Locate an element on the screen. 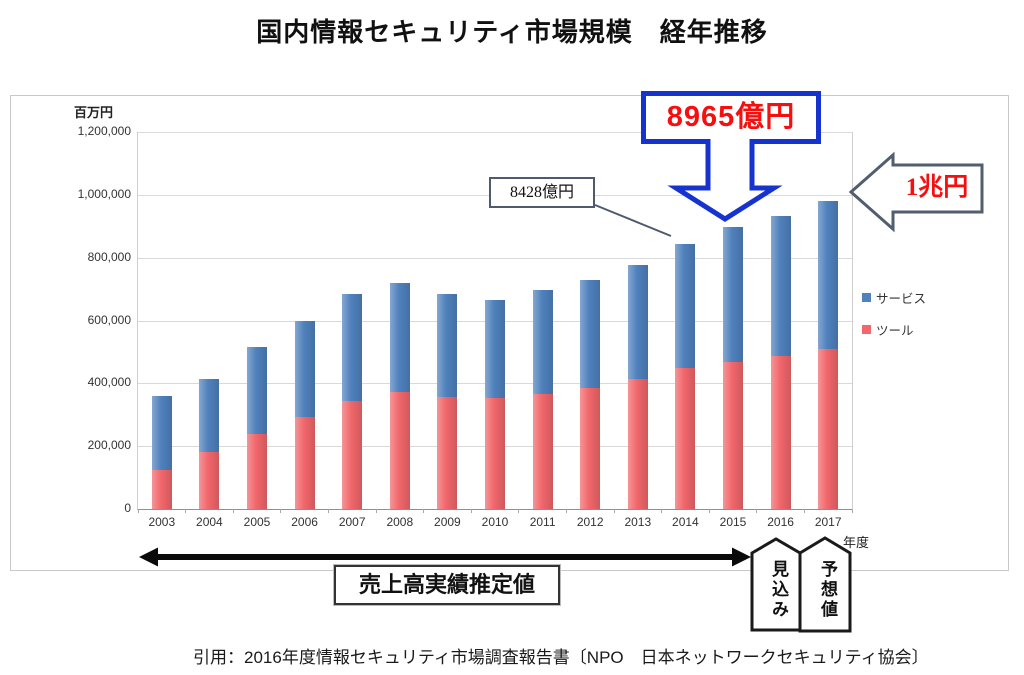 This screenshot has height=675, width=1024. bar-2012-tool is located at coordinates (590, 448).